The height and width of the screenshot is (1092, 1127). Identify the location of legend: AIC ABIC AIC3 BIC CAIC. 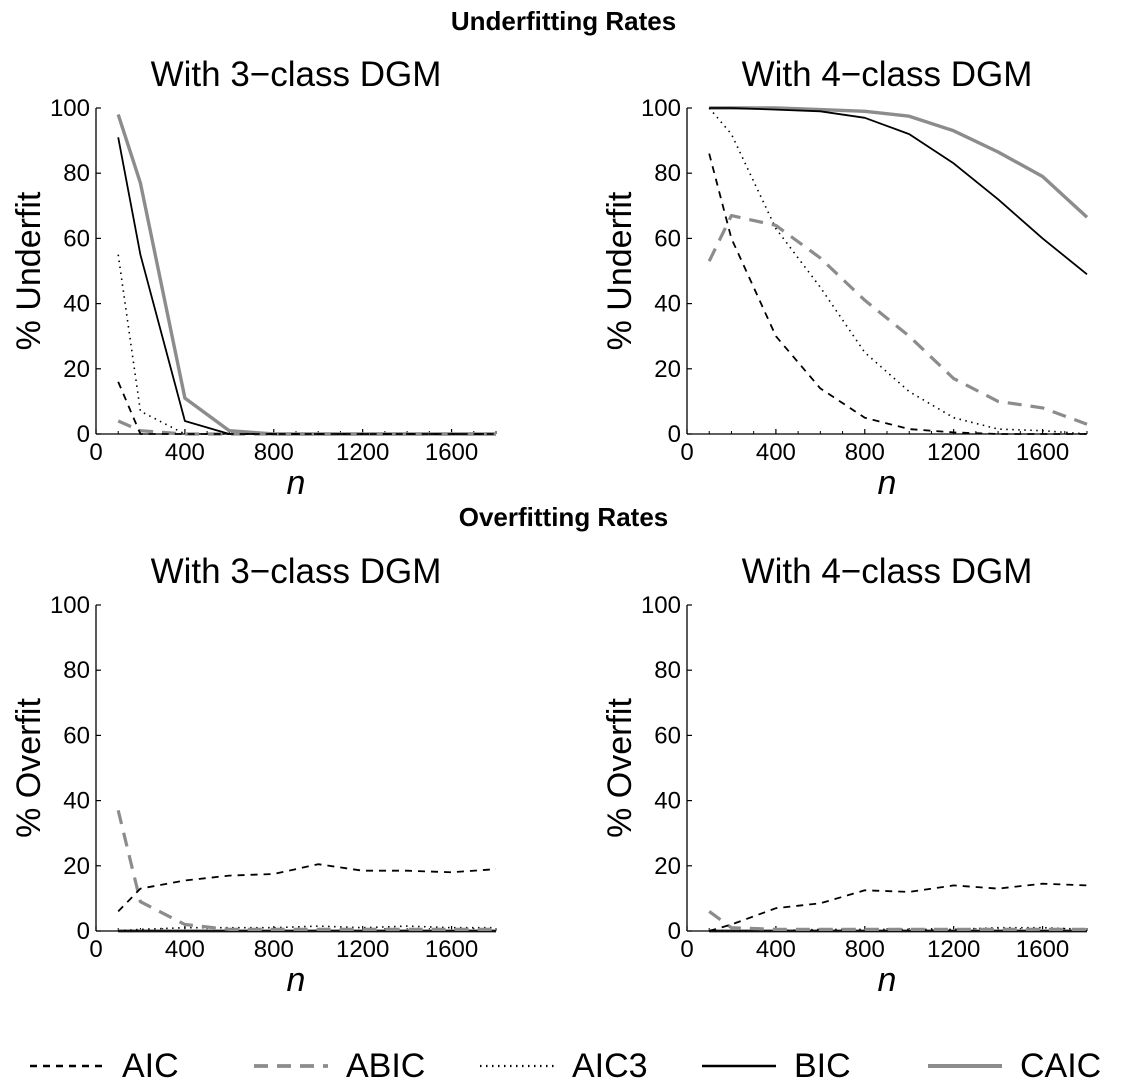
(565, 1066).